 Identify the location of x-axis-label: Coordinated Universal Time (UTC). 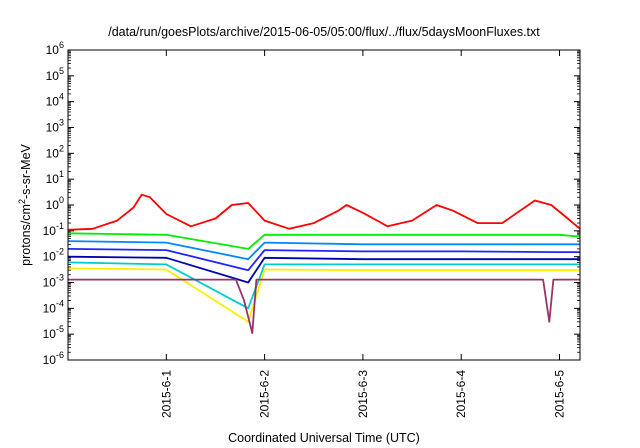
(324, 438).